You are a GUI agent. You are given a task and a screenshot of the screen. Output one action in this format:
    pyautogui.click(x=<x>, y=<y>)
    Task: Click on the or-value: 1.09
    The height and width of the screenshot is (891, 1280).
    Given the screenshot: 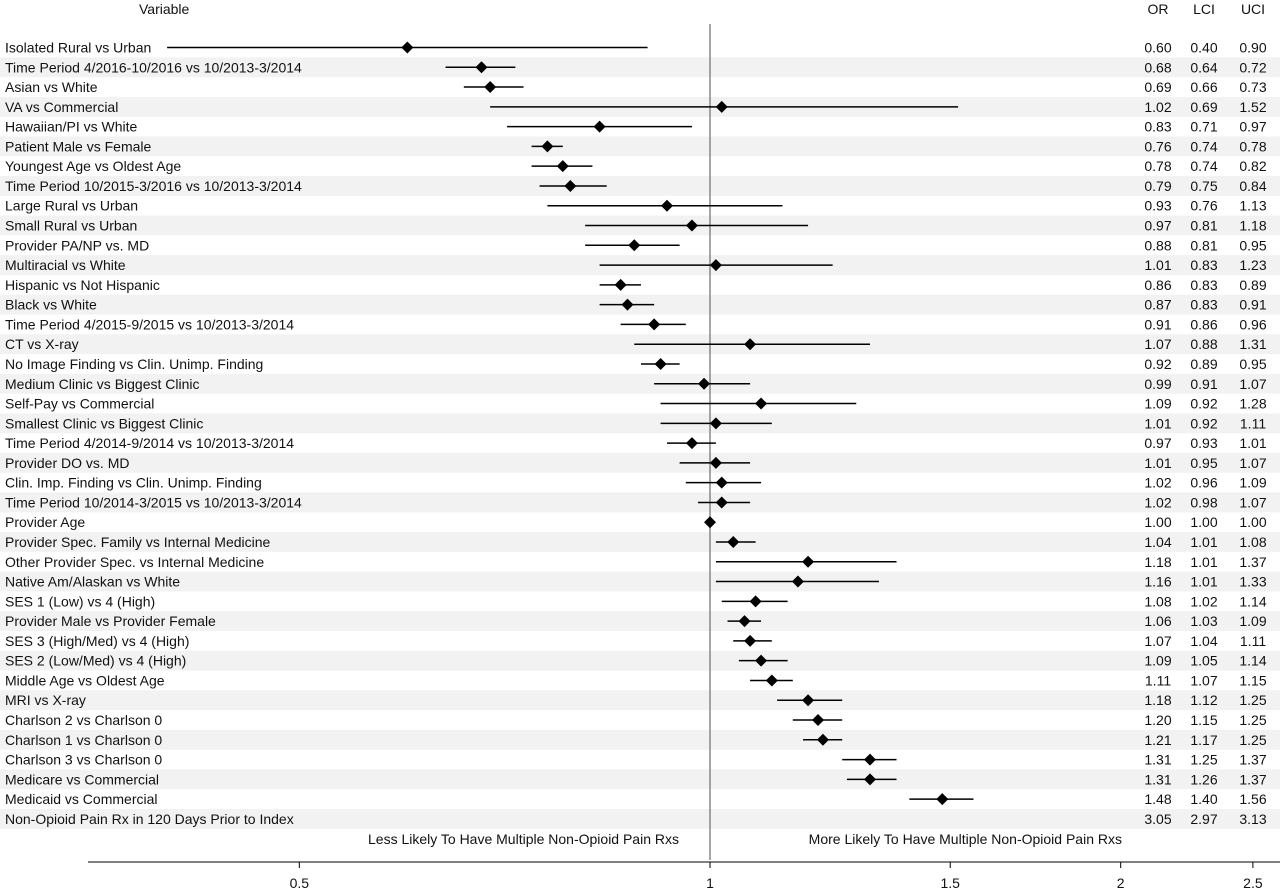 What is the action you would take?
    pyautogui.click(x=1157, y=404)
    